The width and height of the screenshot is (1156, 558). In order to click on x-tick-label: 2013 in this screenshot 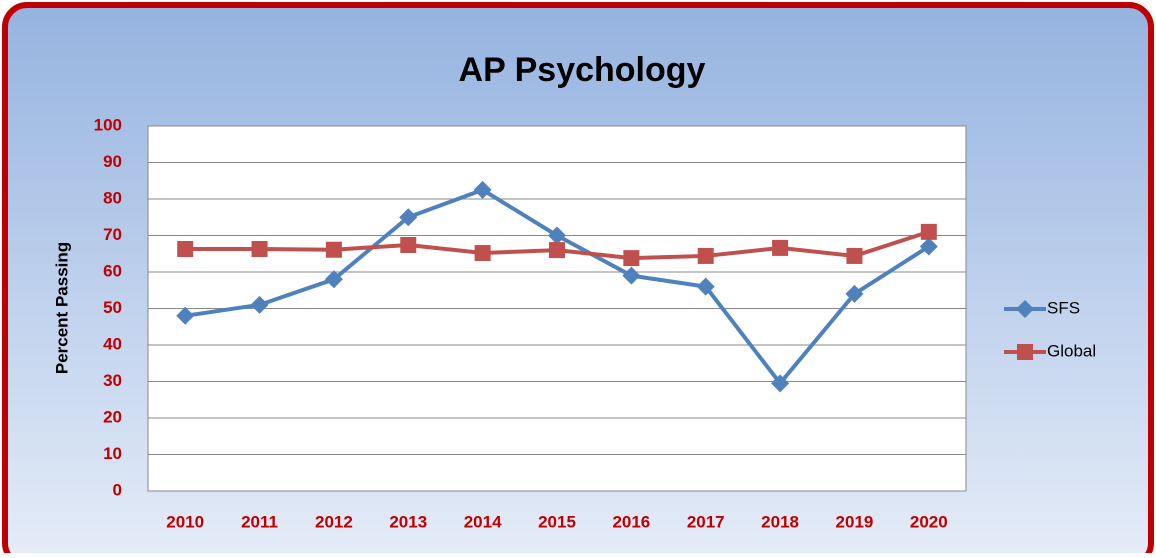, I will do `click(408, 521)`.